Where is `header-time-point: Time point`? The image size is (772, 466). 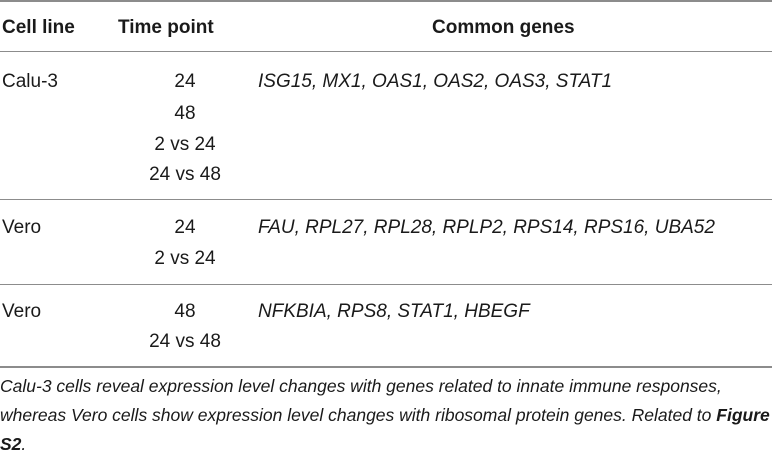 header-time-point: Time point is located at coordinates (166, 27).